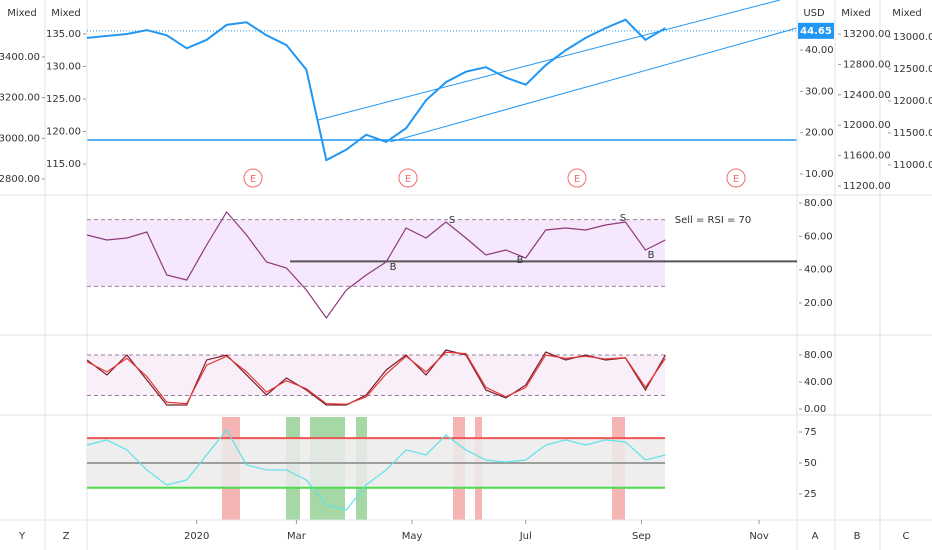 The width and height of the screenshot is (932, 550). I want to click on axis-label: USD, so click(814, 13).